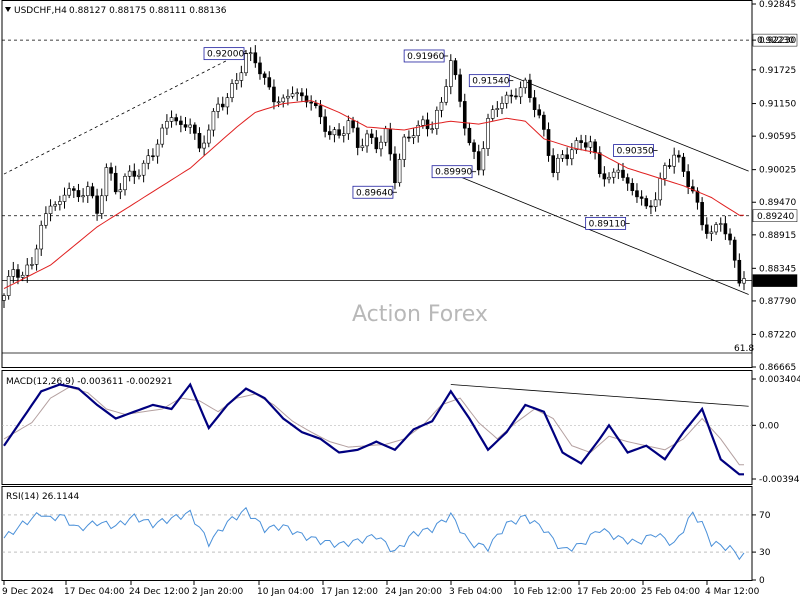 The height and width of the screenshot is (600, 800). What do you see at coordinates (777, 302) in the screenshot?
I see `y-tick-label: 0.87790` at bounding box center [777, 302].